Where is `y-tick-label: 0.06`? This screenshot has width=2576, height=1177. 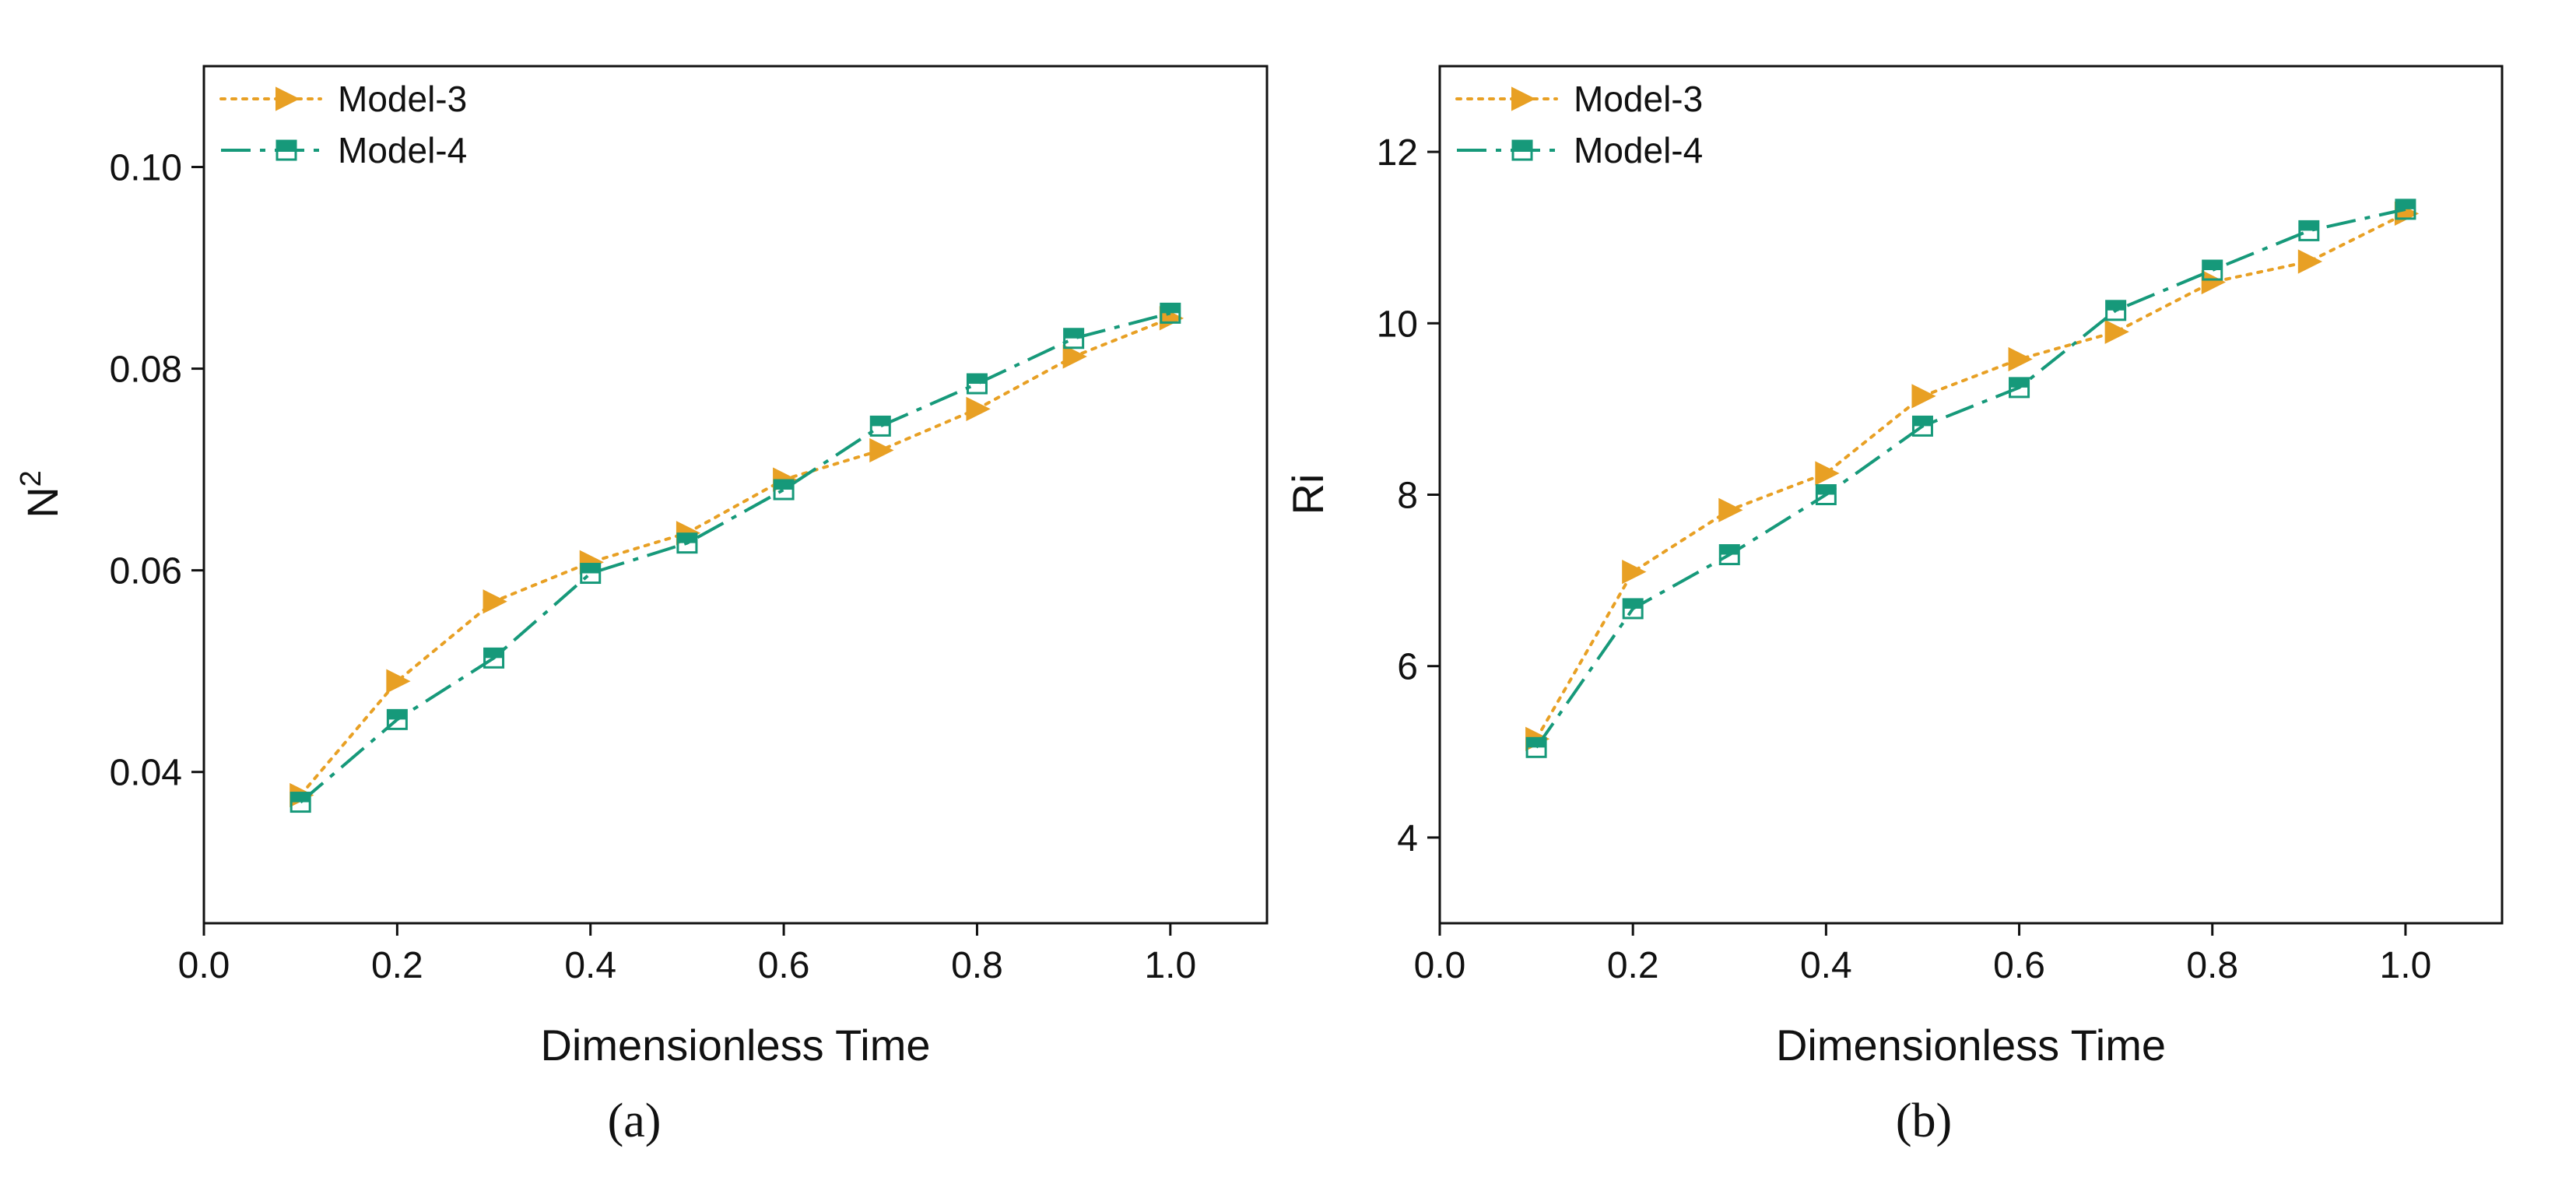
y-tick-label: 0.06 is located at coordinates (146, 571).